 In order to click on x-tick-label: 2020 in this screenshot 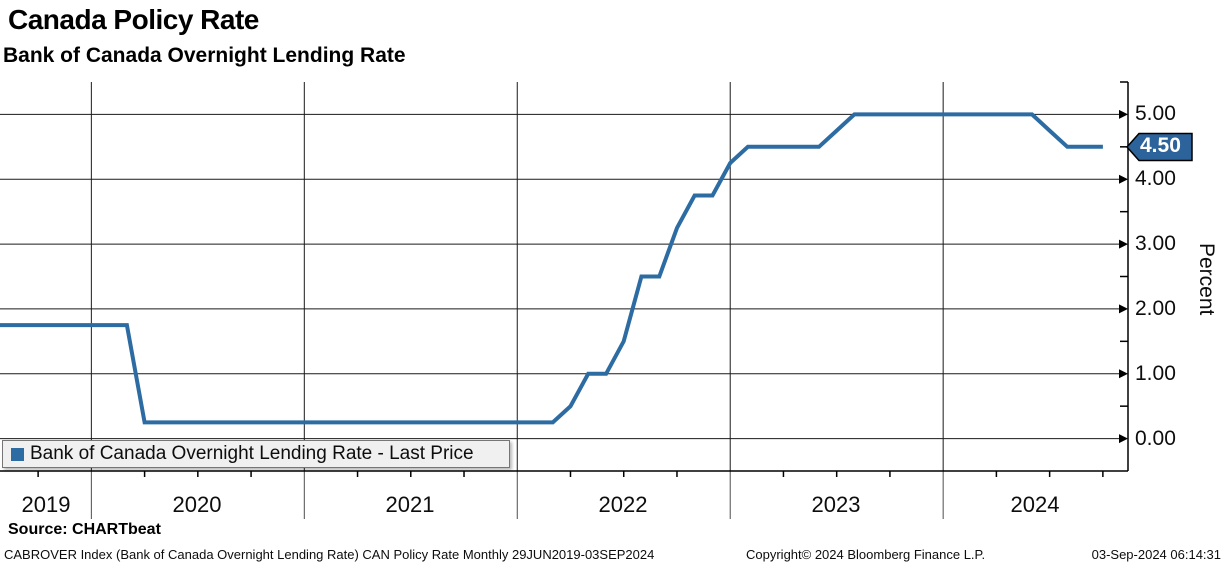, I will do `click(197, 504)`.